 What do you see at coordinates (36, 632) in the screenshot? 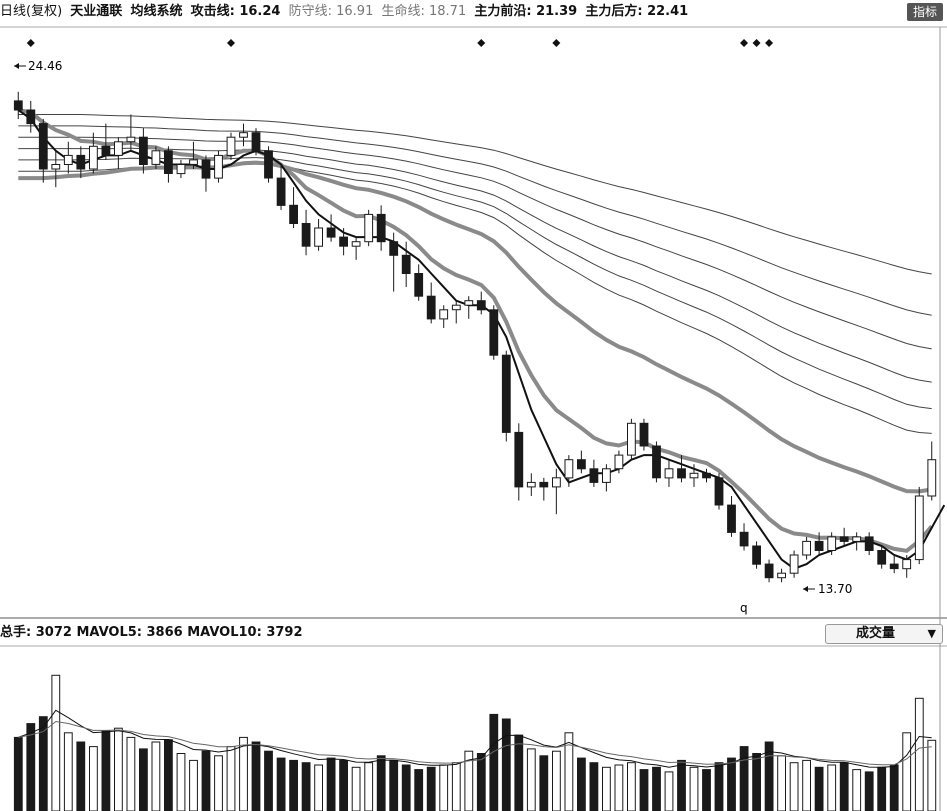
I see `total-volume: 总手: 3072` at bounding box center [36, 632].